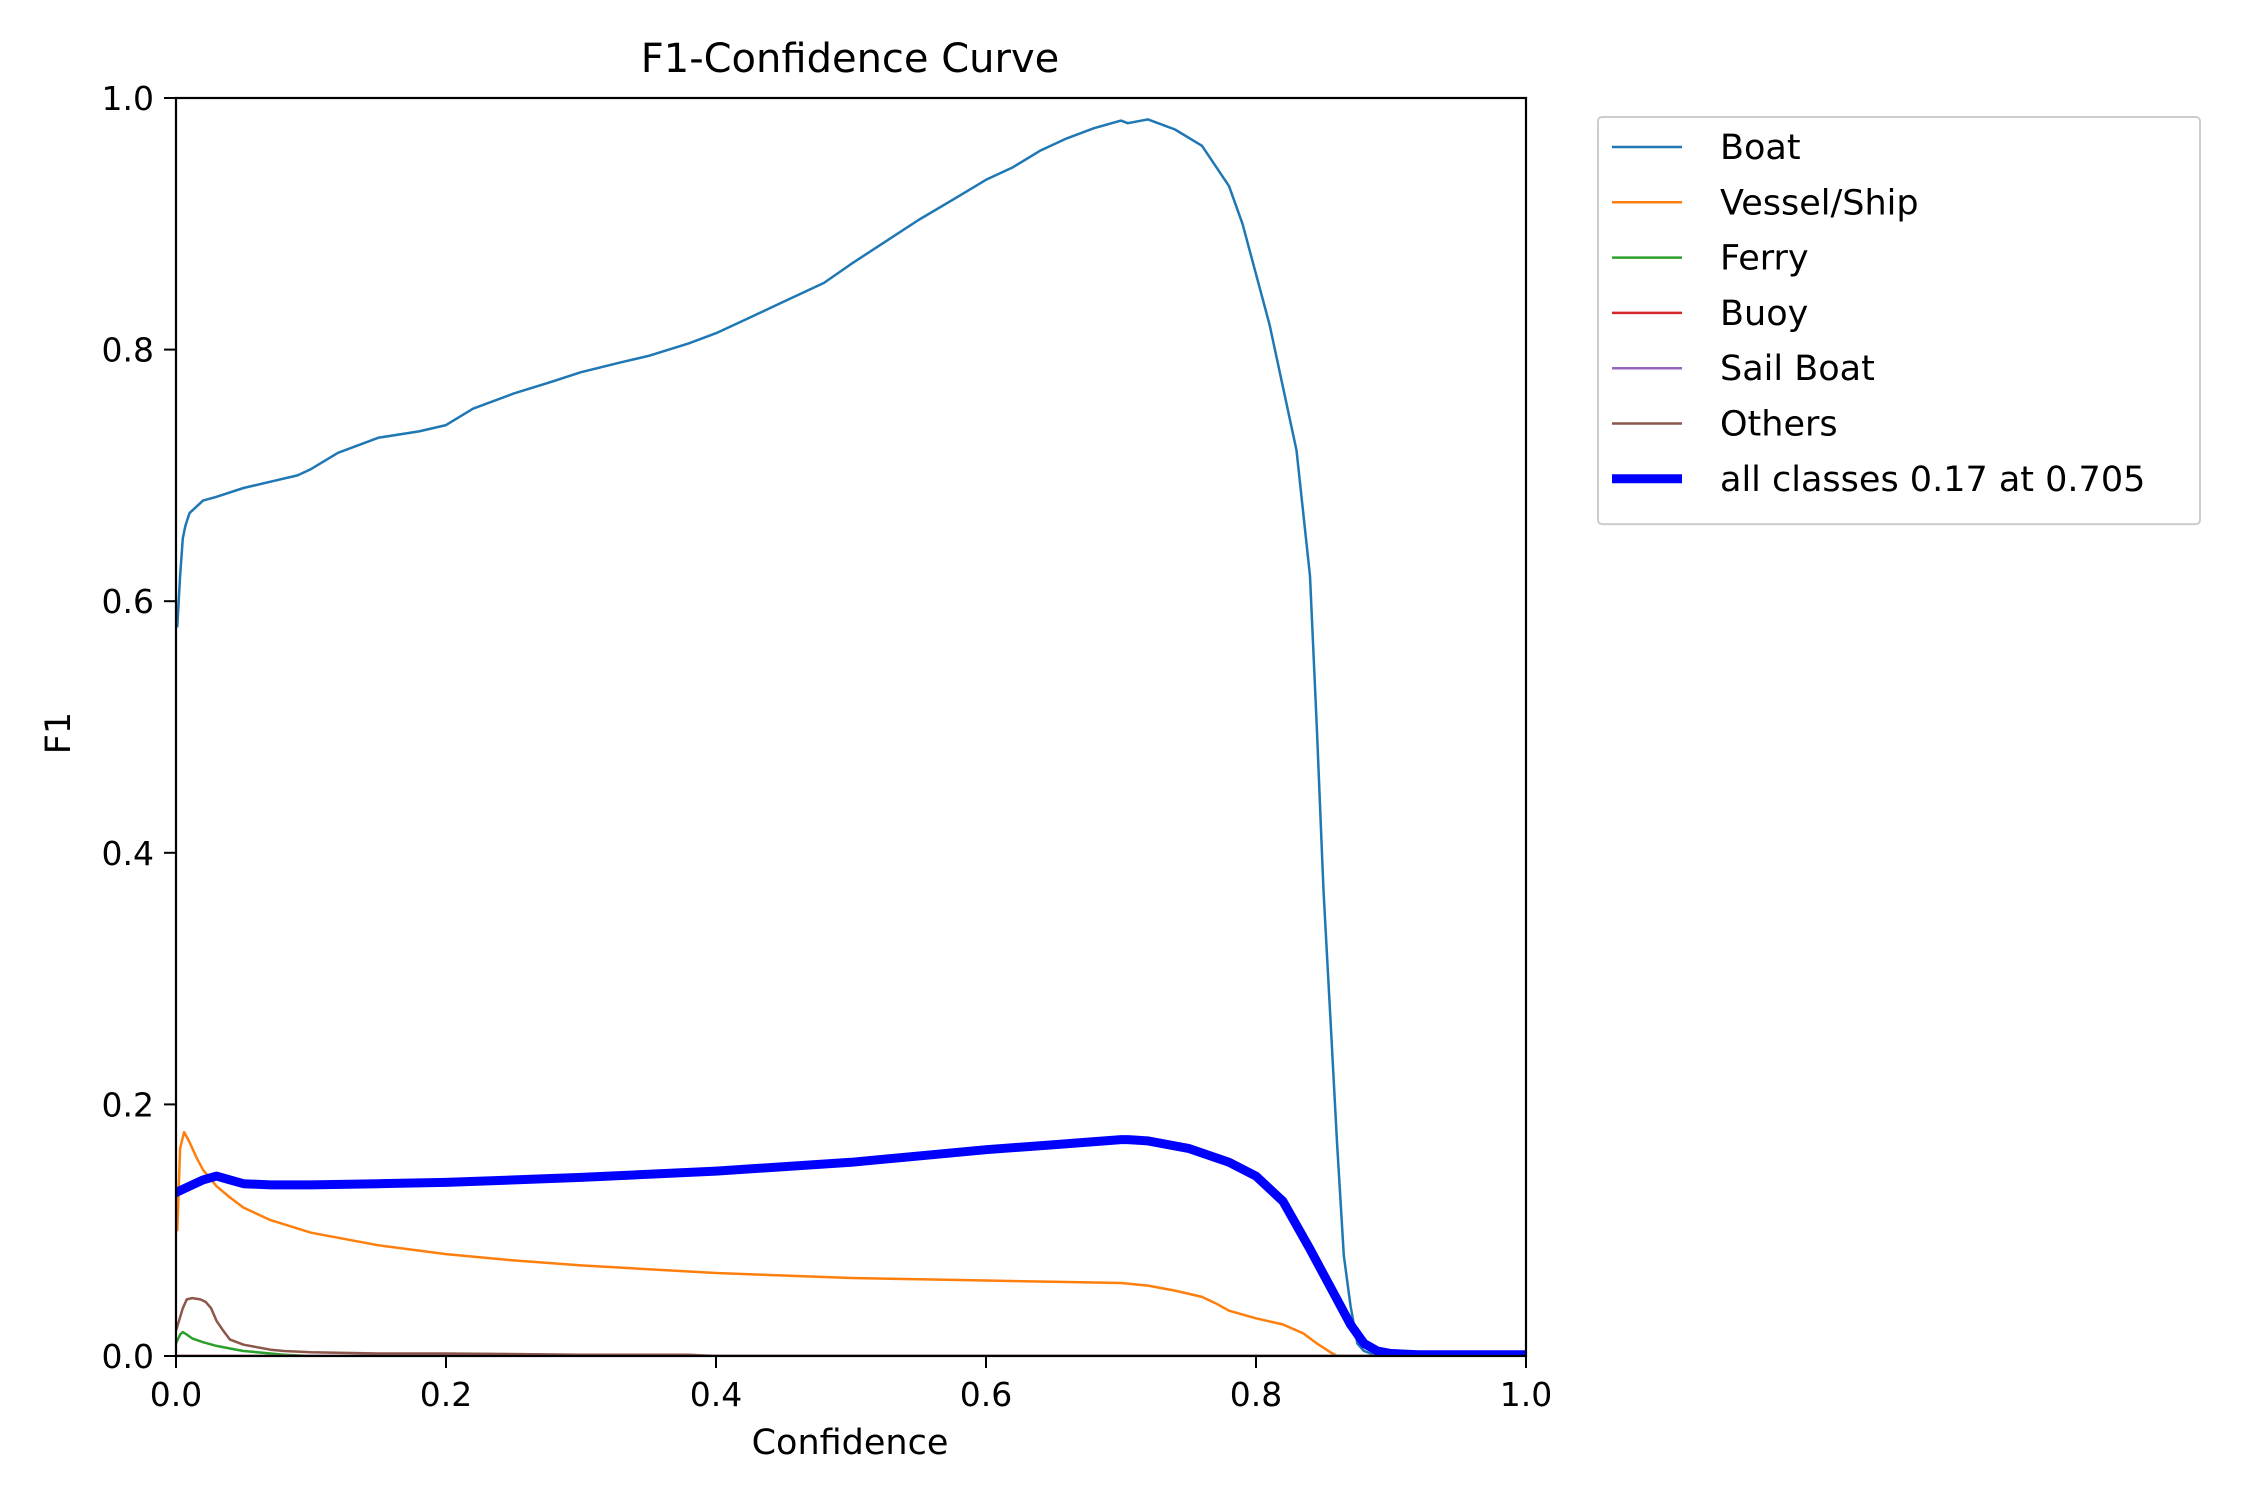 The width and height of the screenshot is (2250, 1505). Describe the element at coordinates (128, 350) in the screenshot. I see `y-tick-label: 0.8` at that location.